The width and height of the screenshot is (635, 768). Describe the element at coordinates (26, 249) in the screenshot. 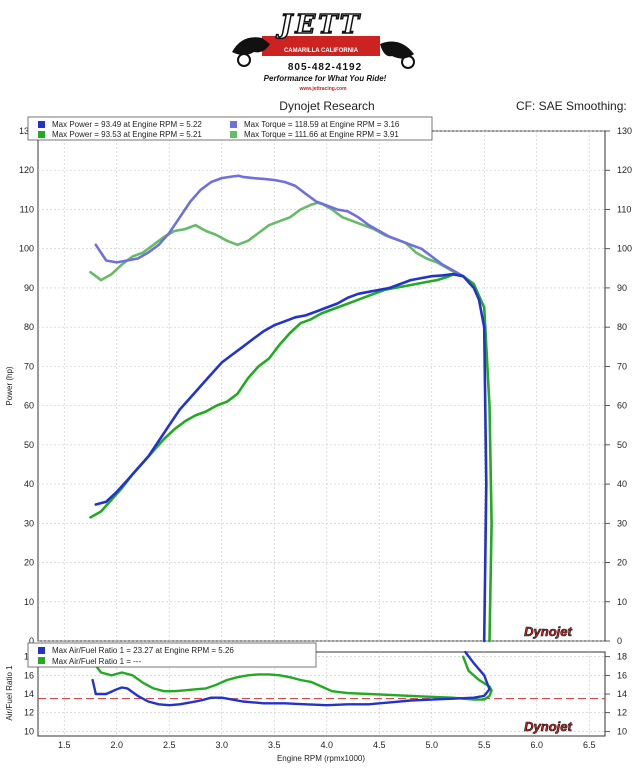

I see `power-y-tick-left: 100` at that location.